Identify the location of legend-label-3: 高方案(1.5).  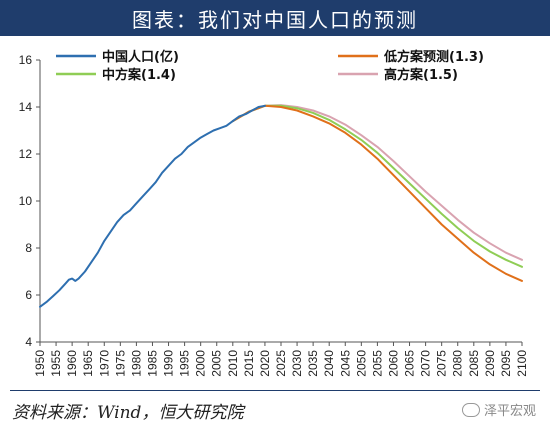
(421, 75).